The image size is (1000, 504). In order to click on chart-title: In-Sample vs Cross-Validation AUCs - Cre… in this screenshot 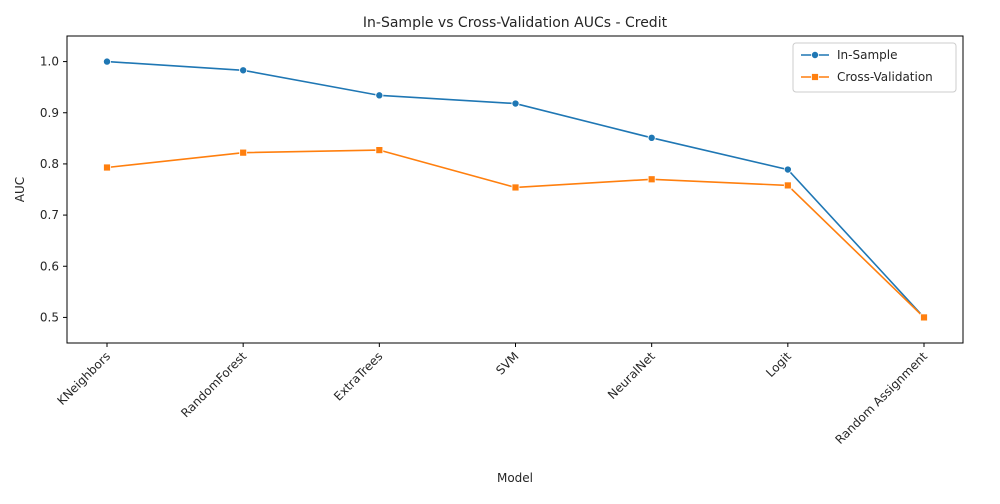, I will do `click(515, 23)`.